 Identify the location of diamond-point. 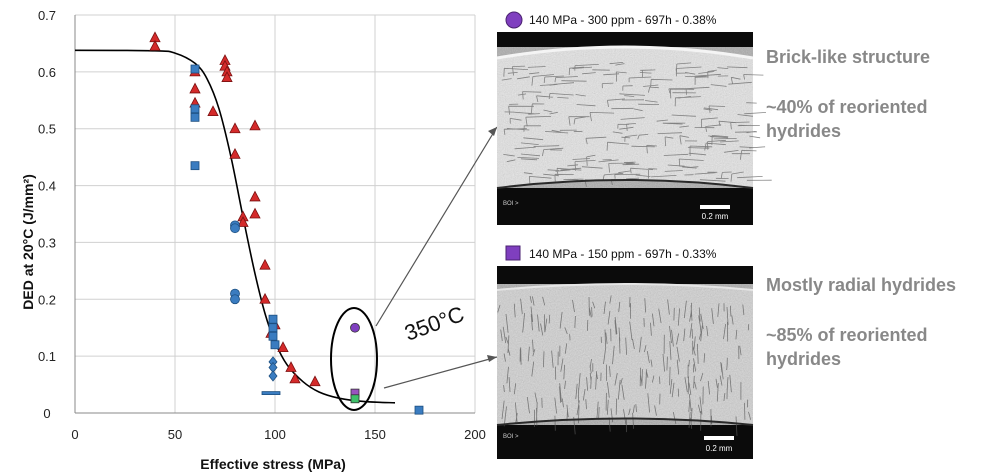
(273, 376).